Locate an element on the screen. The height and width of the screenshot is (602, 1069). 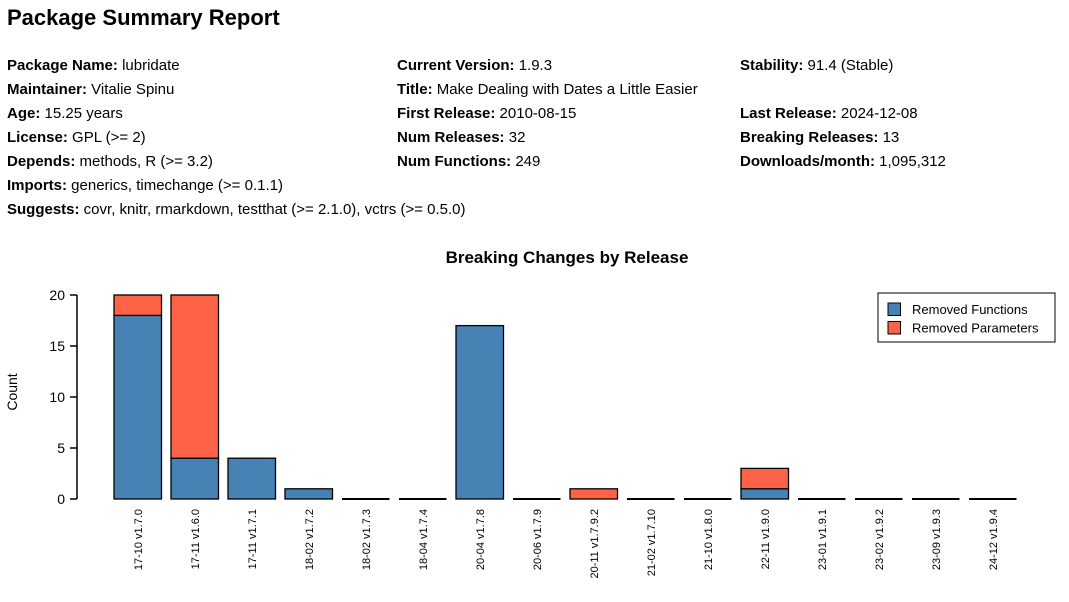
info-label: Stability: is located at coordinates (772, 65).